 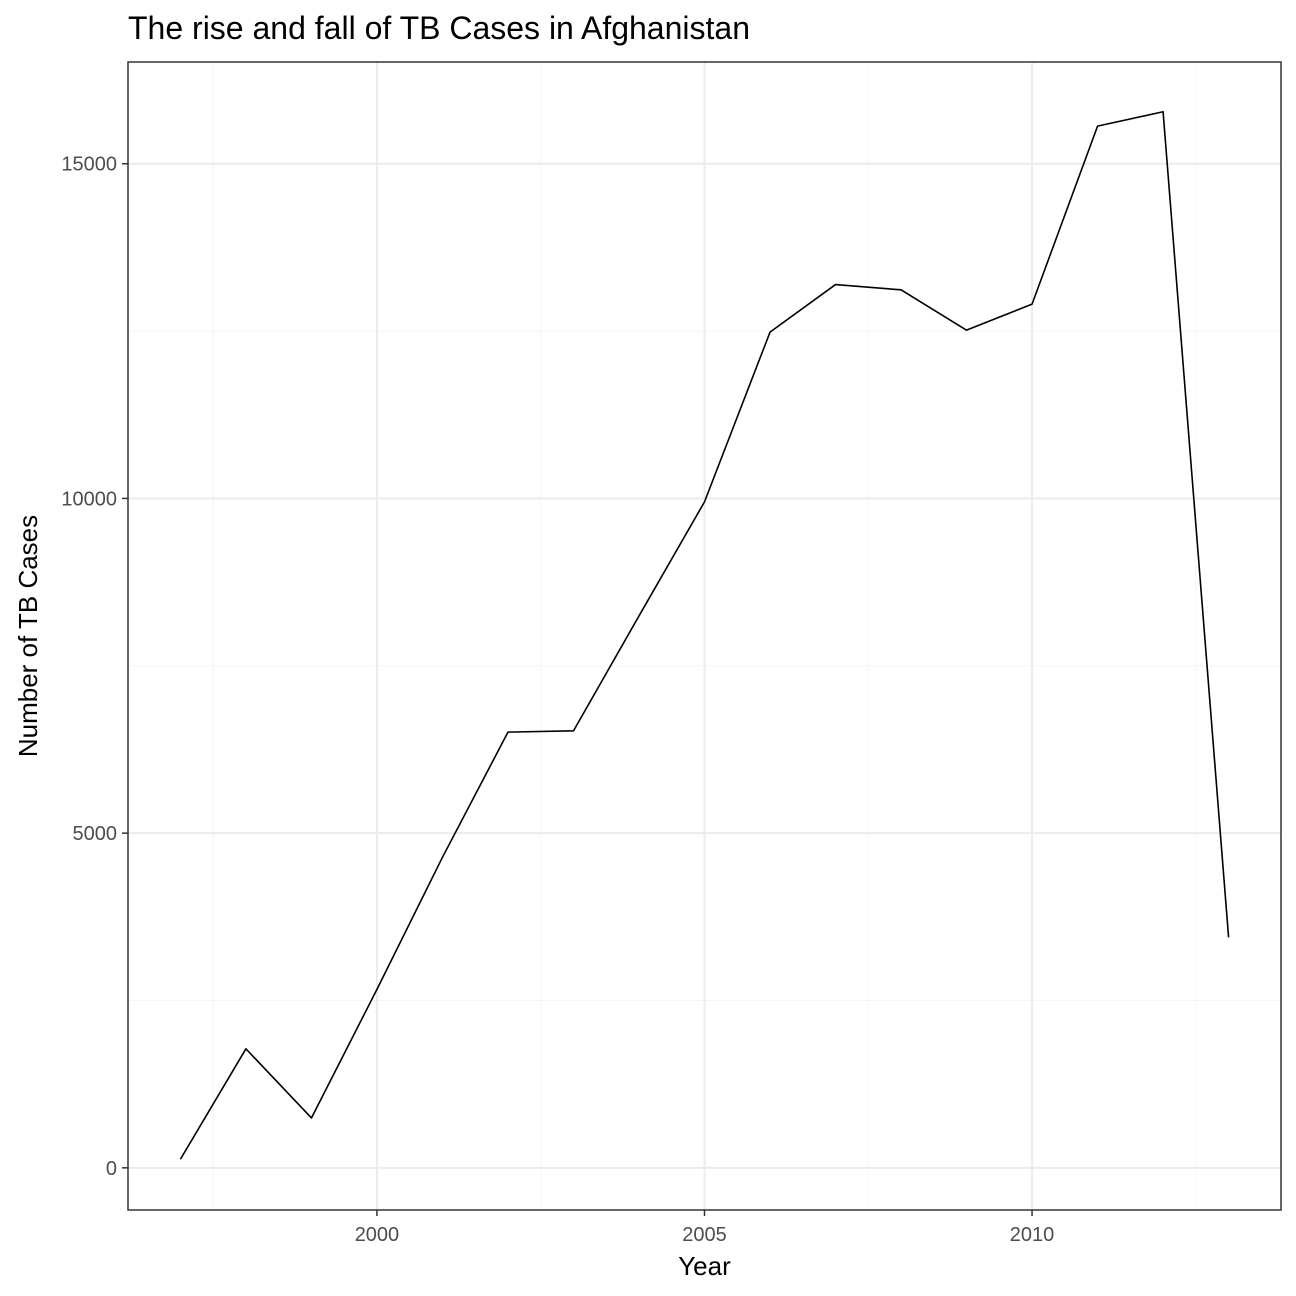 What do you see at coordinates (89, 499) in the screenshot?
I see `y-tick-label: 10000` at bounding box center [89, 499].